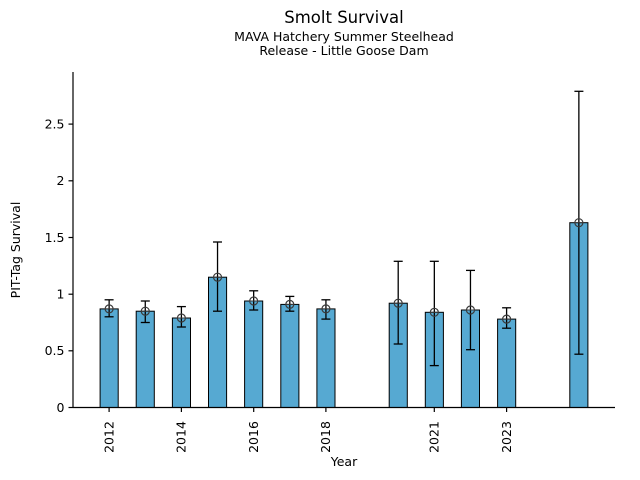 The height and width of the screenshot is (480, 640). Describe the element at coordinates (344, 461) in the screenshot. I see `x-axis-label: Year` at that location.